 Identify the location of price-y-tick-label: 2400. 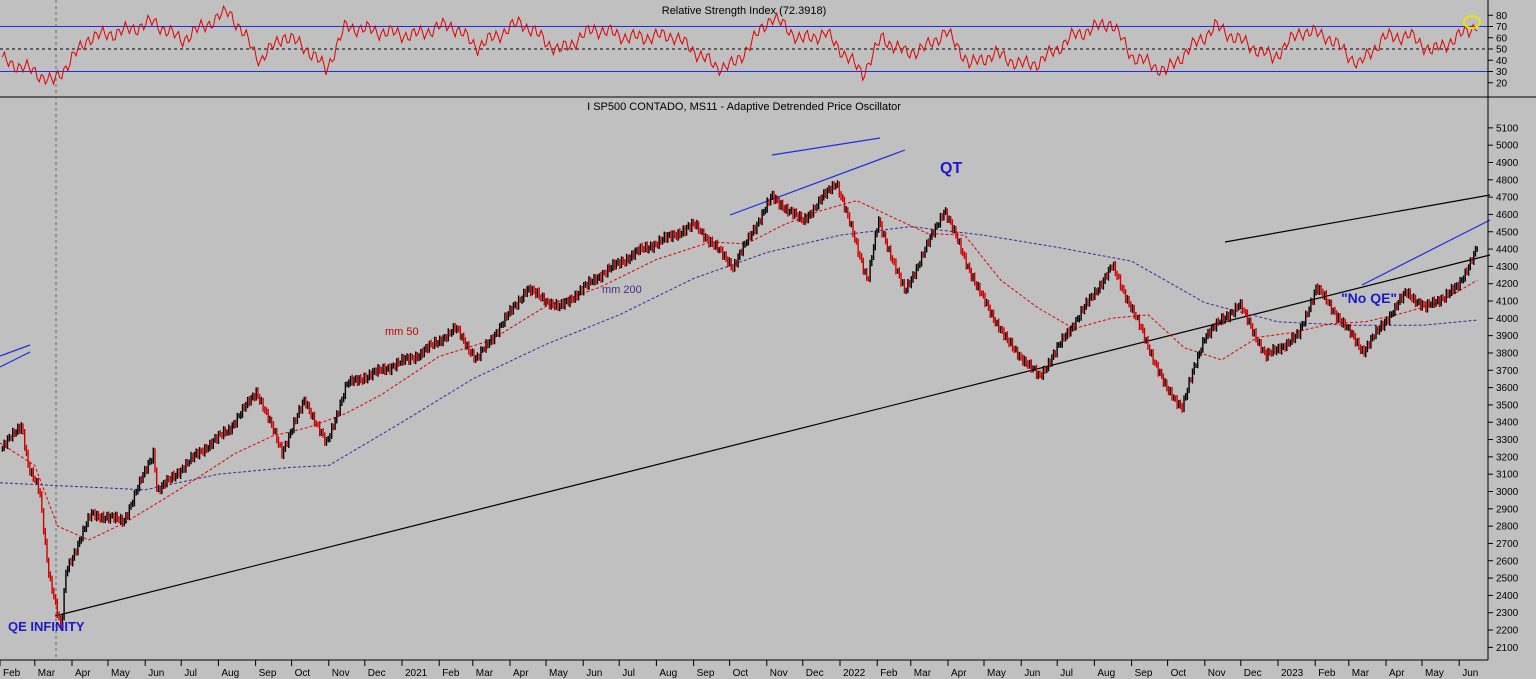
(1507, 596).